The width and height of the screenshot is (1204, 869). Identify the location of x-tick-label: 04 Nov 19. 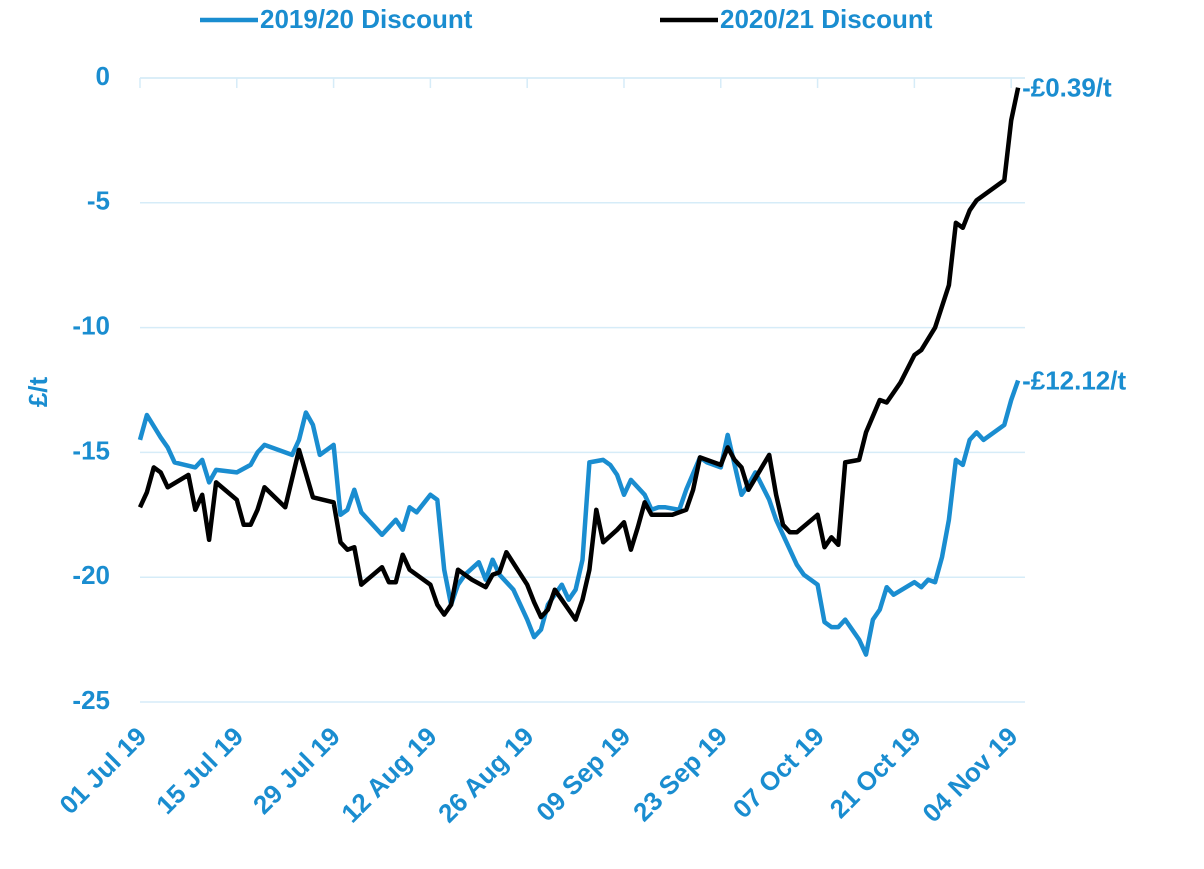
(969, 774).